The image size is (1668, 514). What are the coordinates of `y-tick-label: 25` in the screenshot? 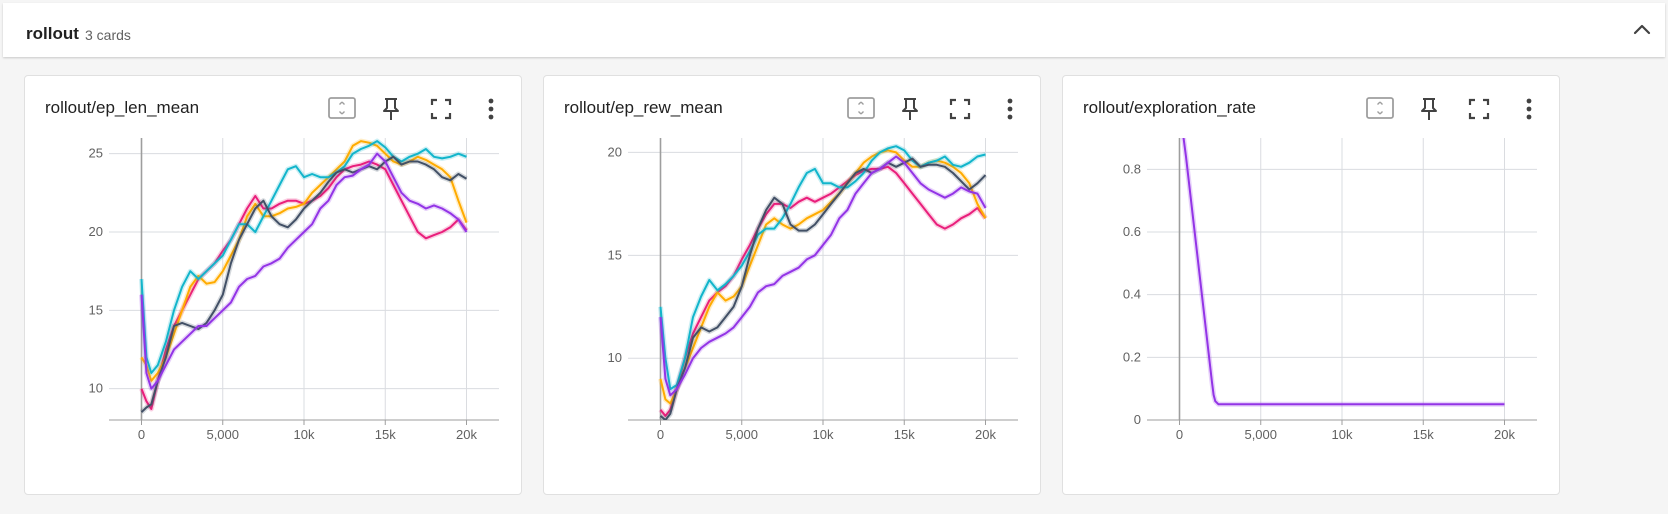 It's located at (96, 153).